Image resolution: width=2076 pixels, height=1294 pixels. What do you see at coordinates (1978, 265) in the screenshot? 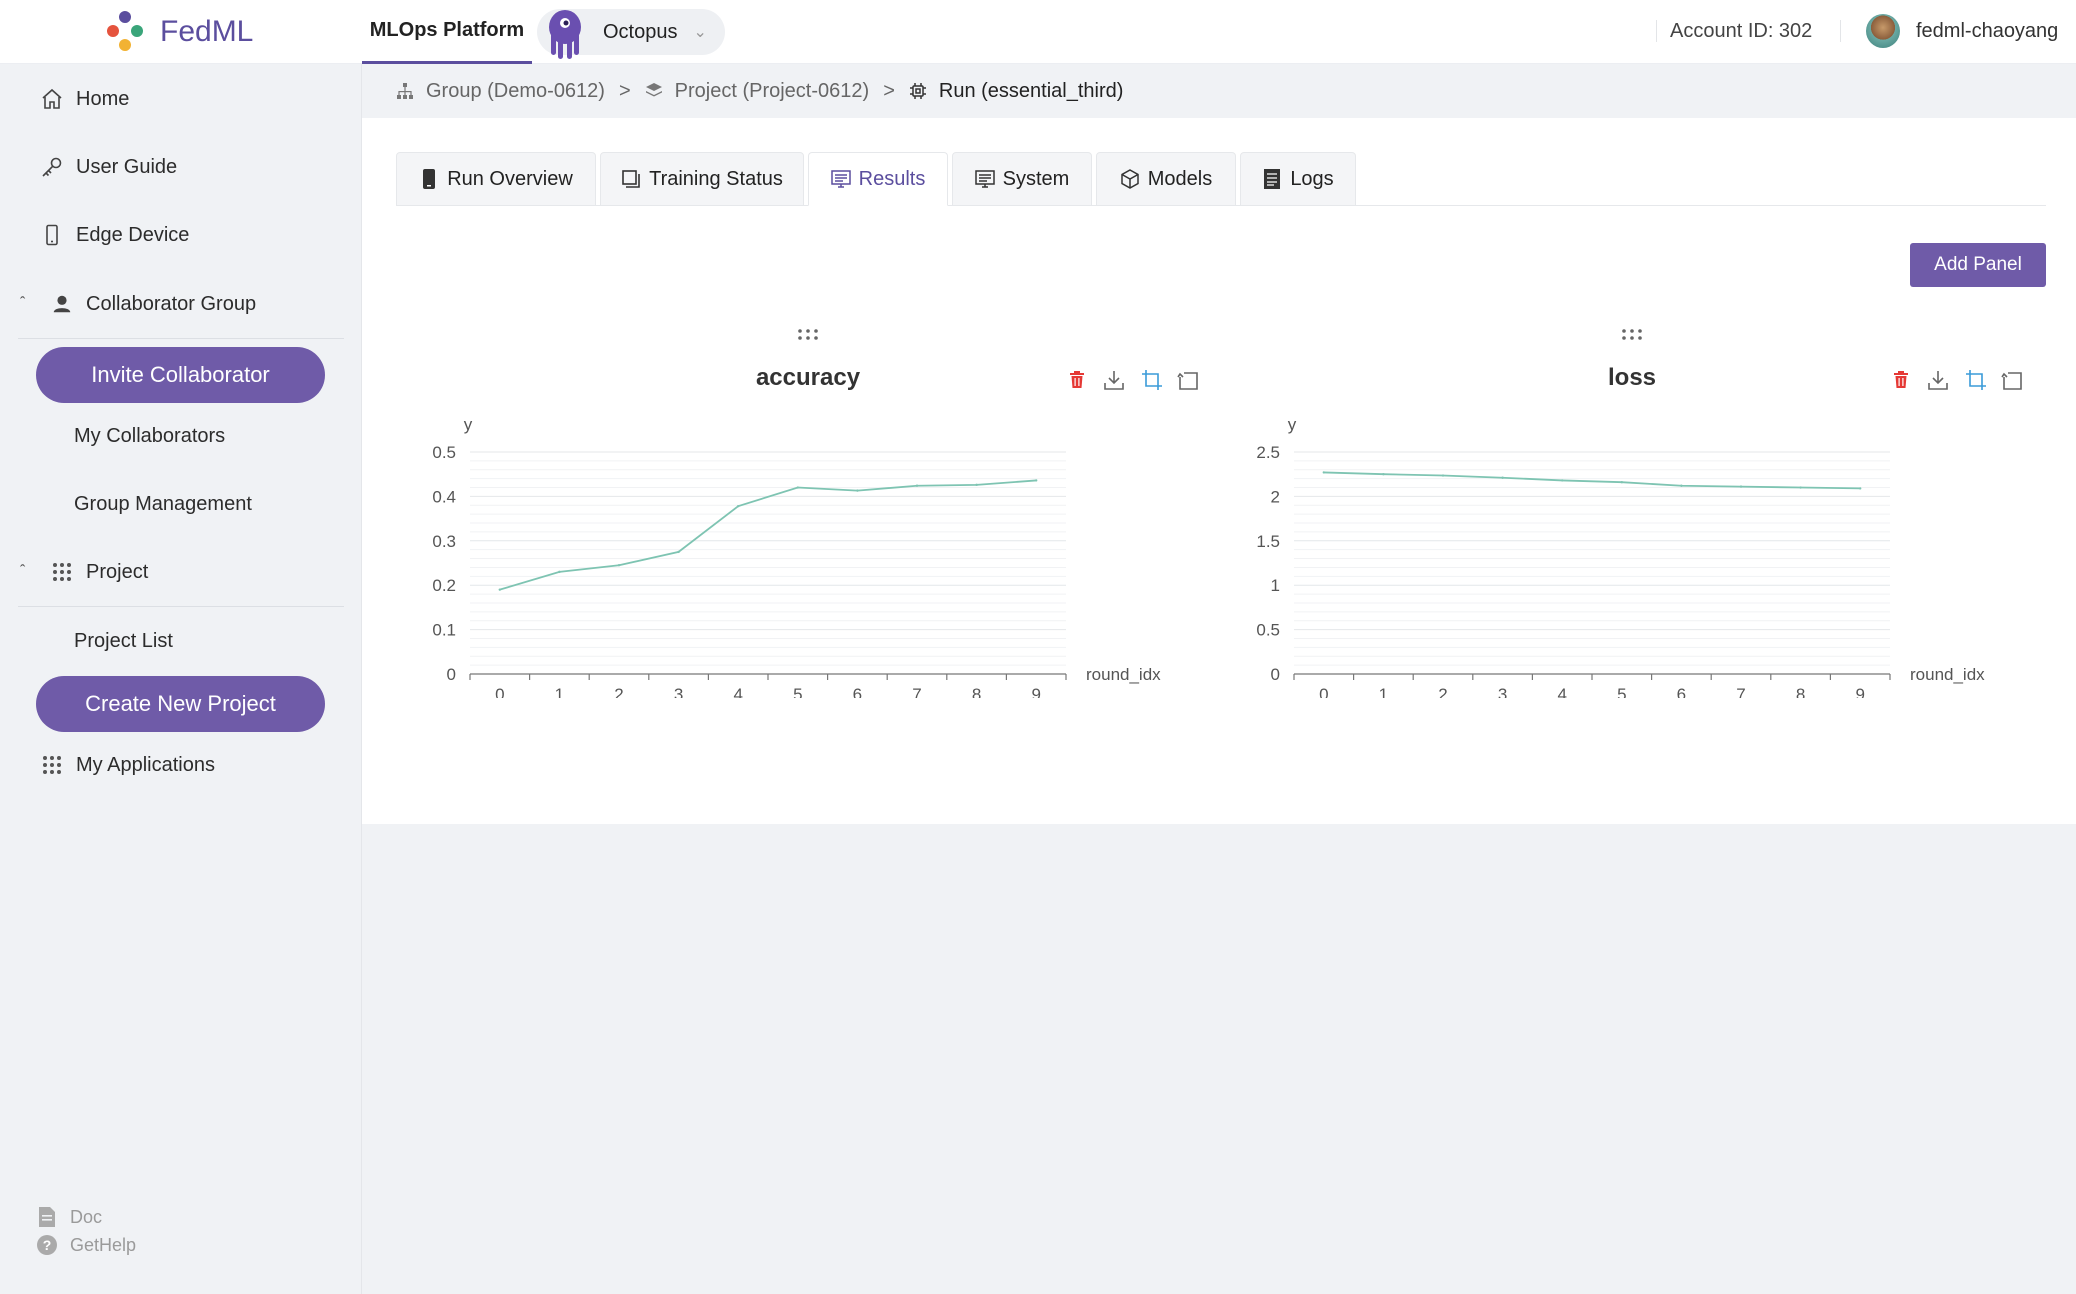
I see `add-panel-button: Add Panel` at bounding box center [1978, 265].